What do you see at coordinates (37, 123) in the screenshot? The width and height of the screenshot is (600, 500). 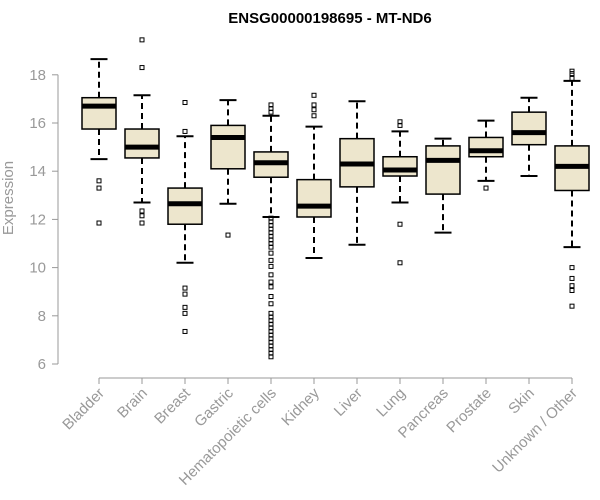 I see `y-tick-label: 16` at bounding box center [37, 123].